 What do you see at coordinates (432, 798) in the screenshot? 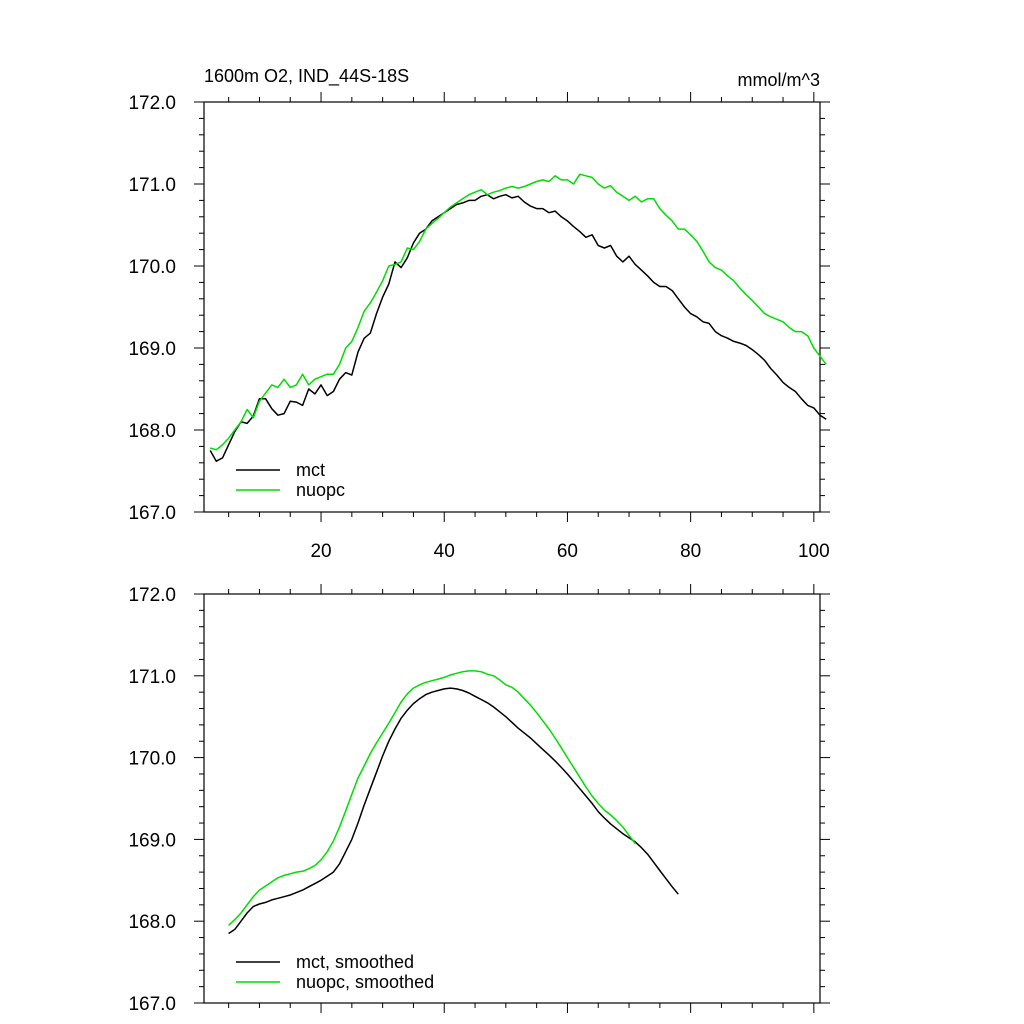
I see `series-line-nuopc-smoothed` at bounding box center [432, 798].